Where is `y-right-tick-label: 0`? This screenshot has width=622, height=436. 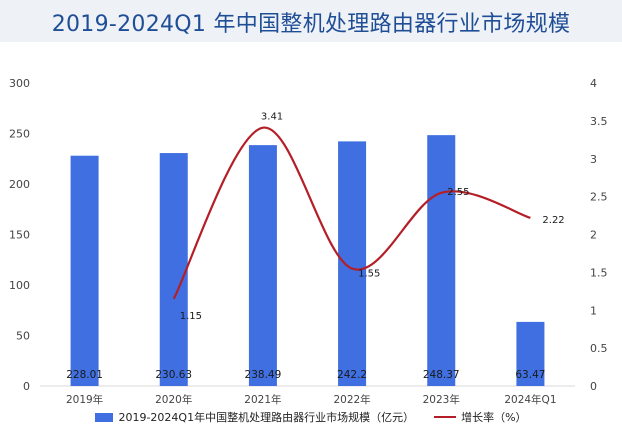 y-right-tick-label: 0 is located at coordinates (593, 386).